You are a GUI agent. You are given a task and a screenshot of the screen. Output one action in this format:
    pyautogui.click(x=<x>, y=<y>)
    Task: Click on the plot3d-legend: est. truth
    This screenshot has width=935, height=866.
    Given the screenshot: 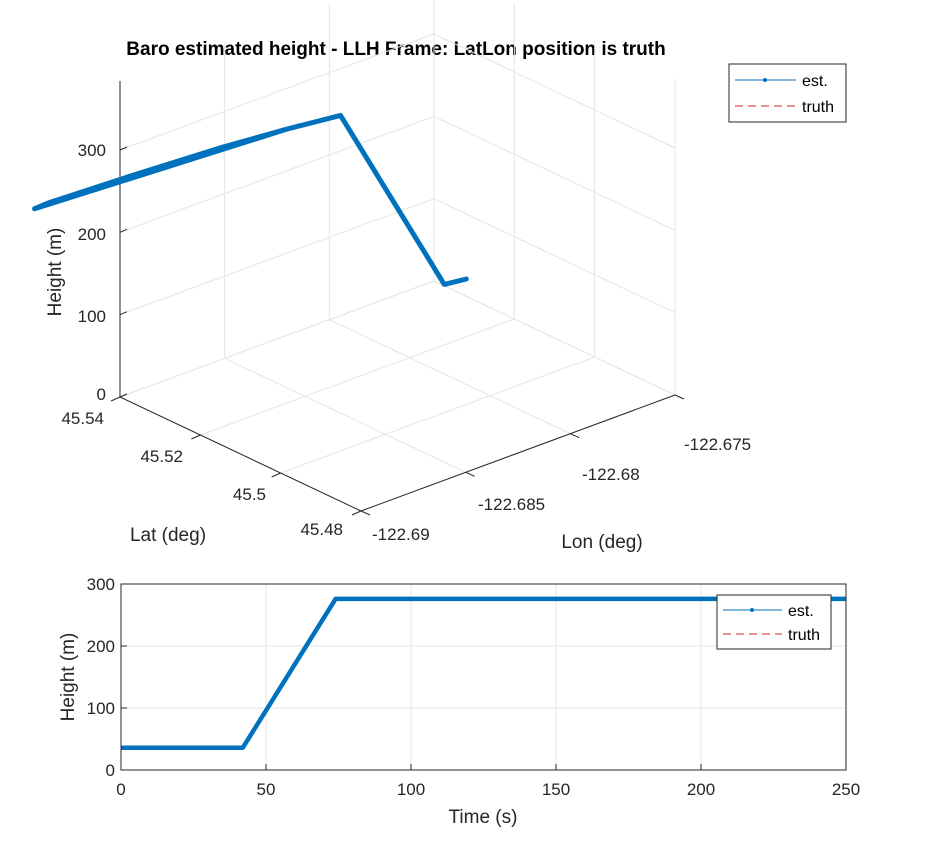 What is the action you would take?
    pyautogui.click(x=787, y=93)
    